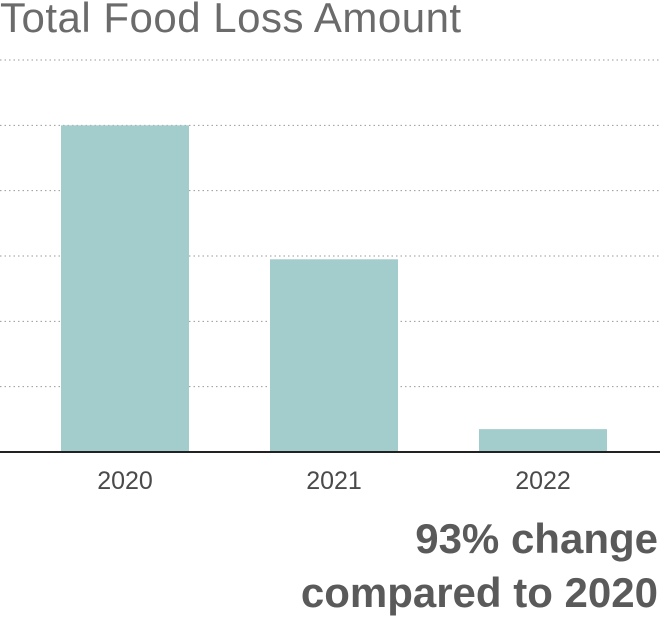 This screenshot has width=660, height=620. What do you see at coordinates (536, 538) in the screenshot?
I see `annotation-line-1: 93% change` at bounding box center [536, 538].